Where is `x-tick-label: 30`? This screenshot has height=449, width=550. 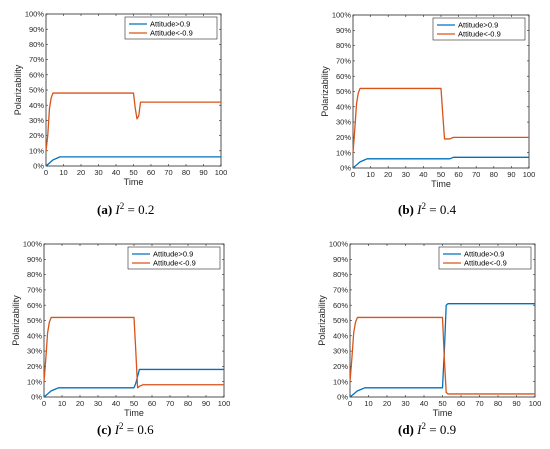 x-tick-label: 30 is located at coordinates (405, 403).